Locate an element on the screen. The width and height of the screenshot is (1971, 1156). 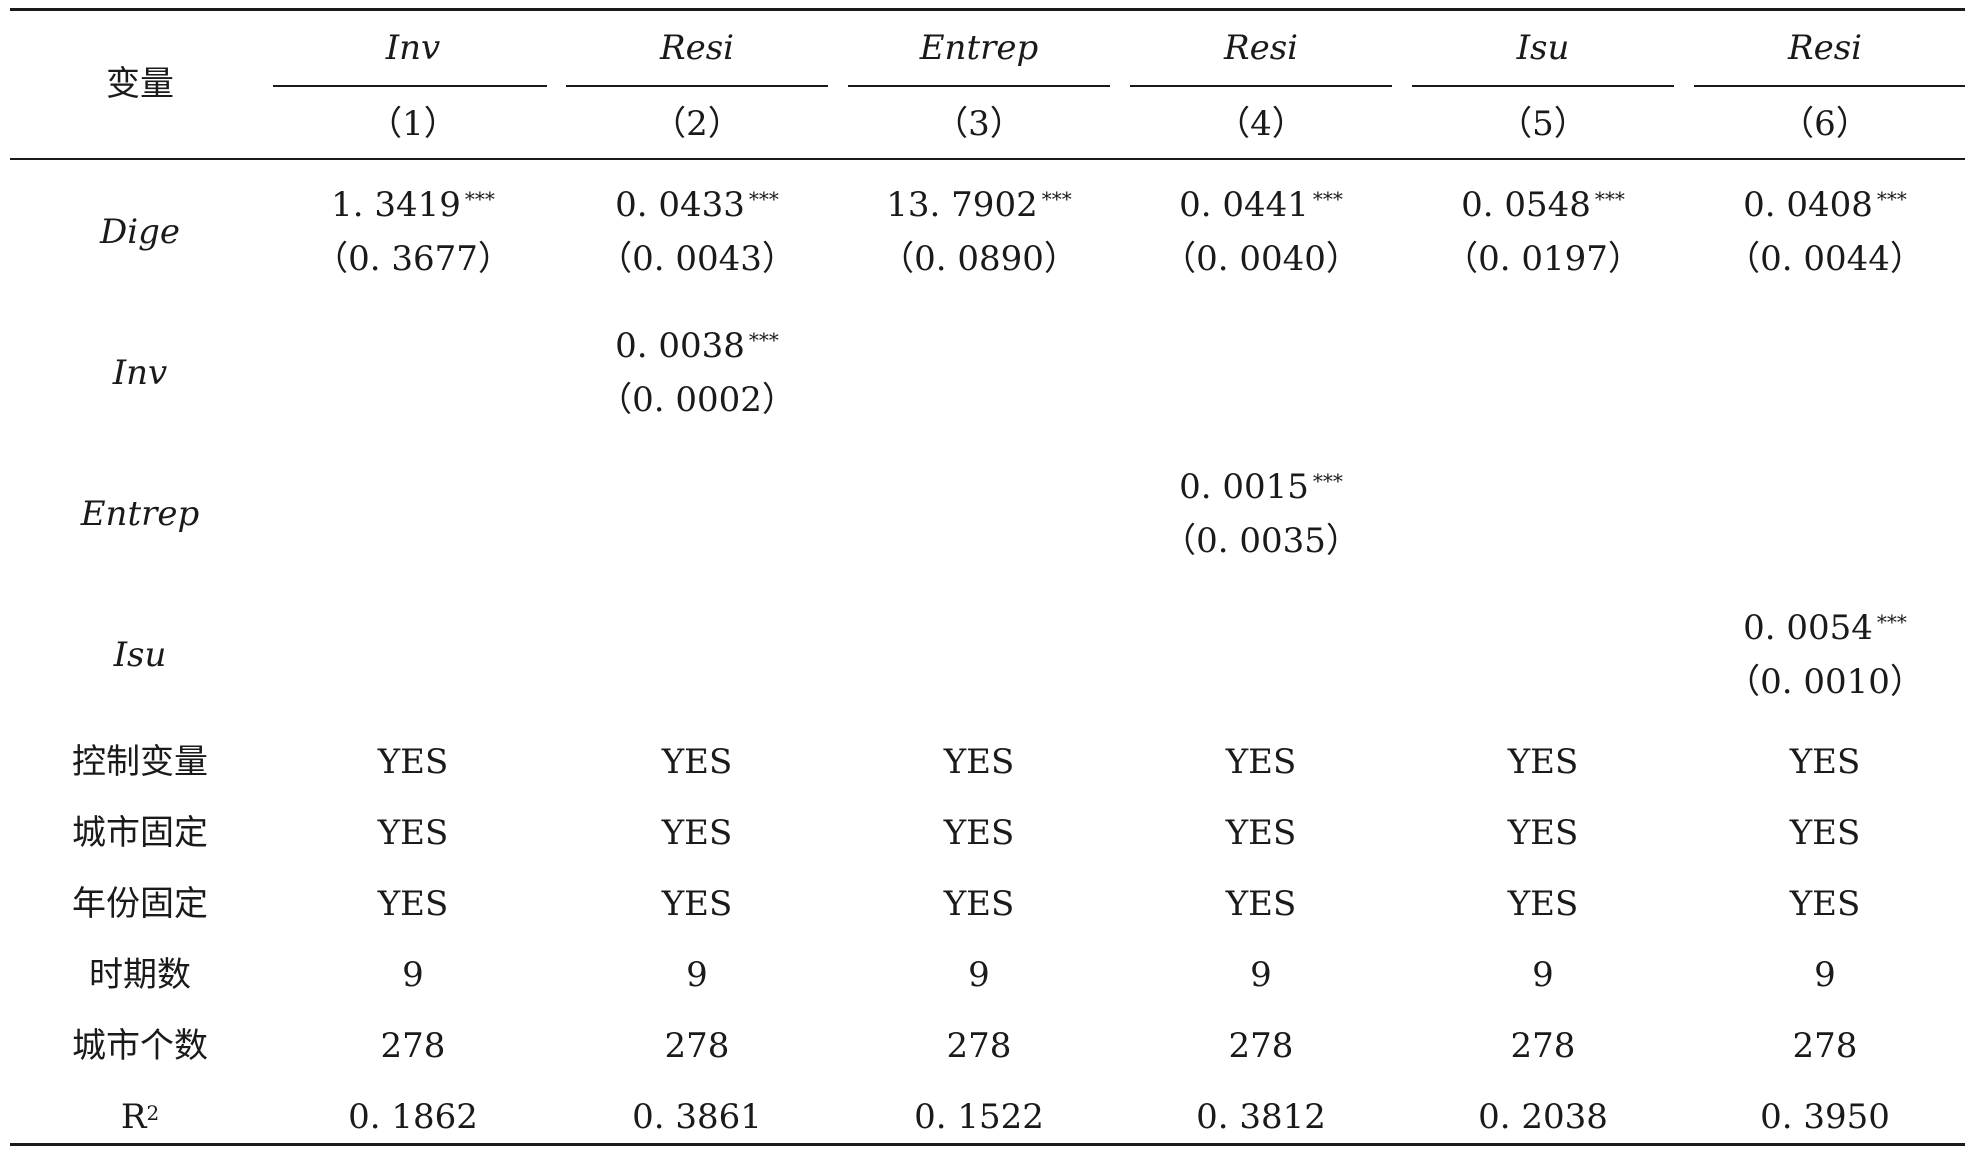
periods-3: 9 is located at coordinates (979, 975).